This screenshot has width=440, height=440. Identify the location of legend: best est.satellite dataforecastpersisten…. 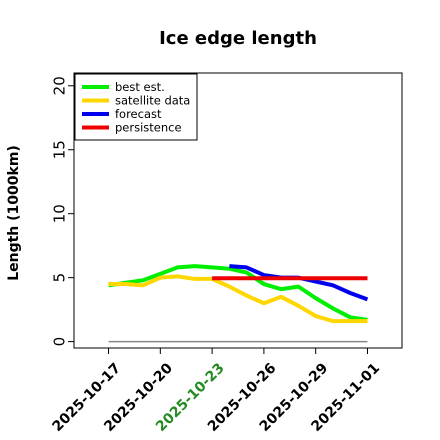
(136, 107).